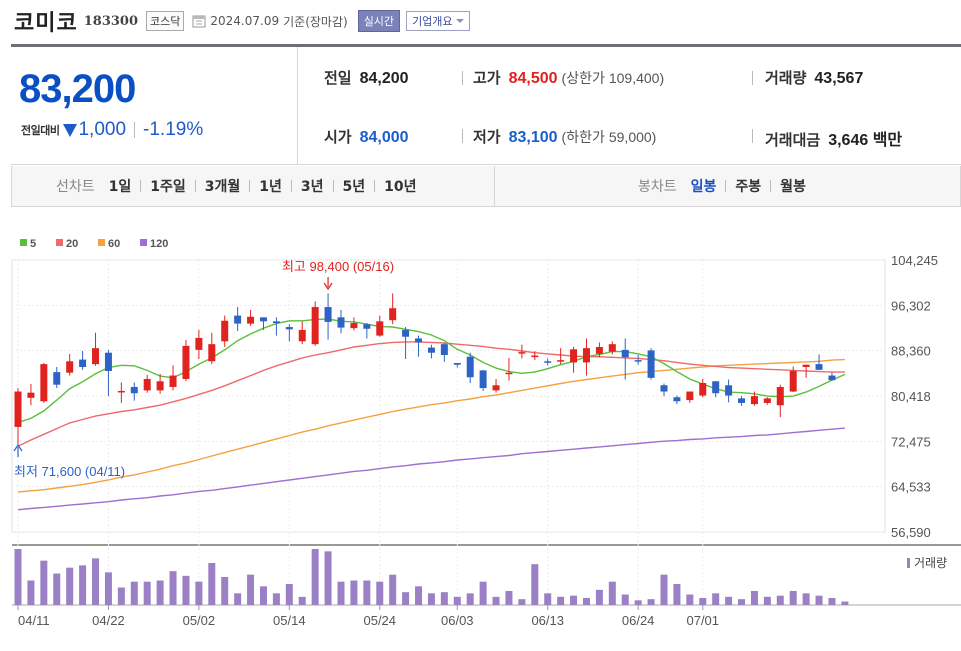 This screenshot has height=651, width=961. Describe the element at coordinates (70, 130) in the screenshot. I see `down-arrow-icon` at that location.